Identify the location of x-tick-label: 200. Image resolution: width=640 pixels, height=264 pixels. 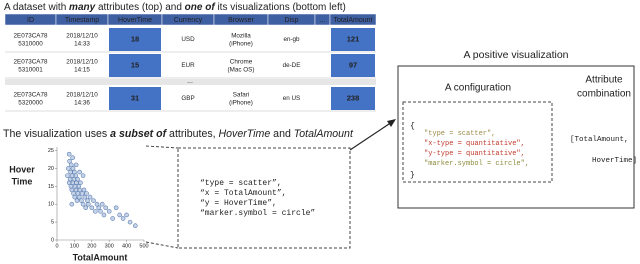
(91, 246).